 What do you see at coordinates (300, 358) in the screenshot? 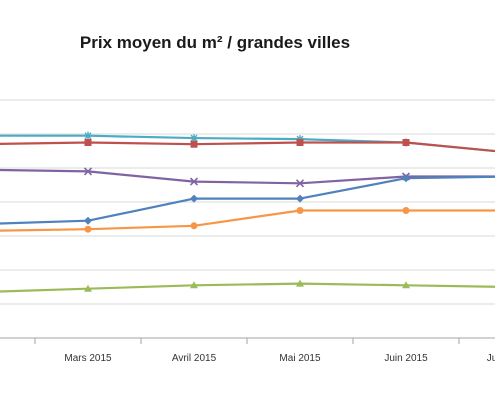
I see `x-tick-label: Mai 2015` at bounding box center [300, 358].